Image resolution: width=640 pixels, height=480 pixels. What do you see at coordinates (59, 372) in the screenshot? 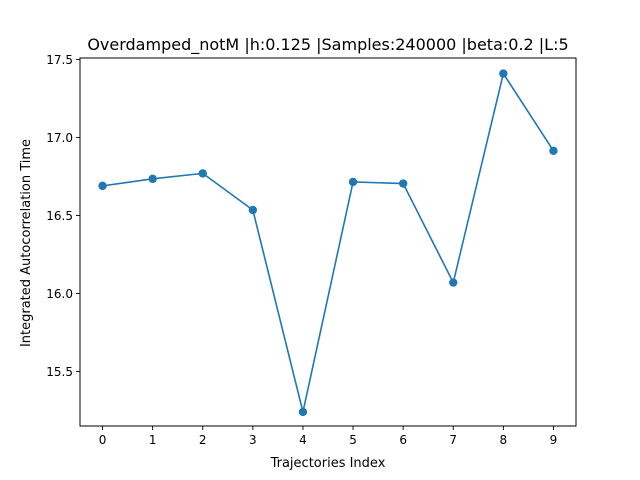
I see `y-tick-label: 15.5` at bounding box center [59, 372].